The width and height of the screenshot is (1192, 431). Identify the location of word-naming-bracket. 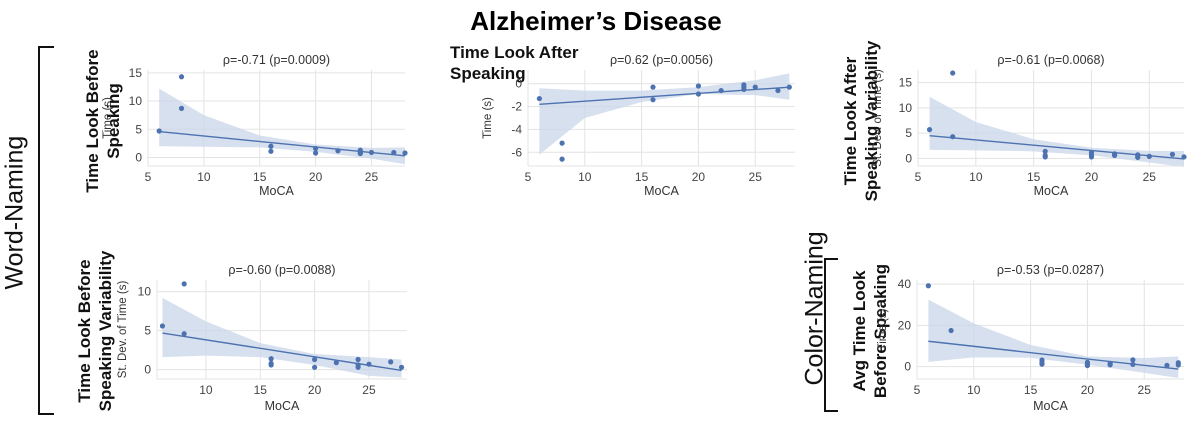
(46, 230).